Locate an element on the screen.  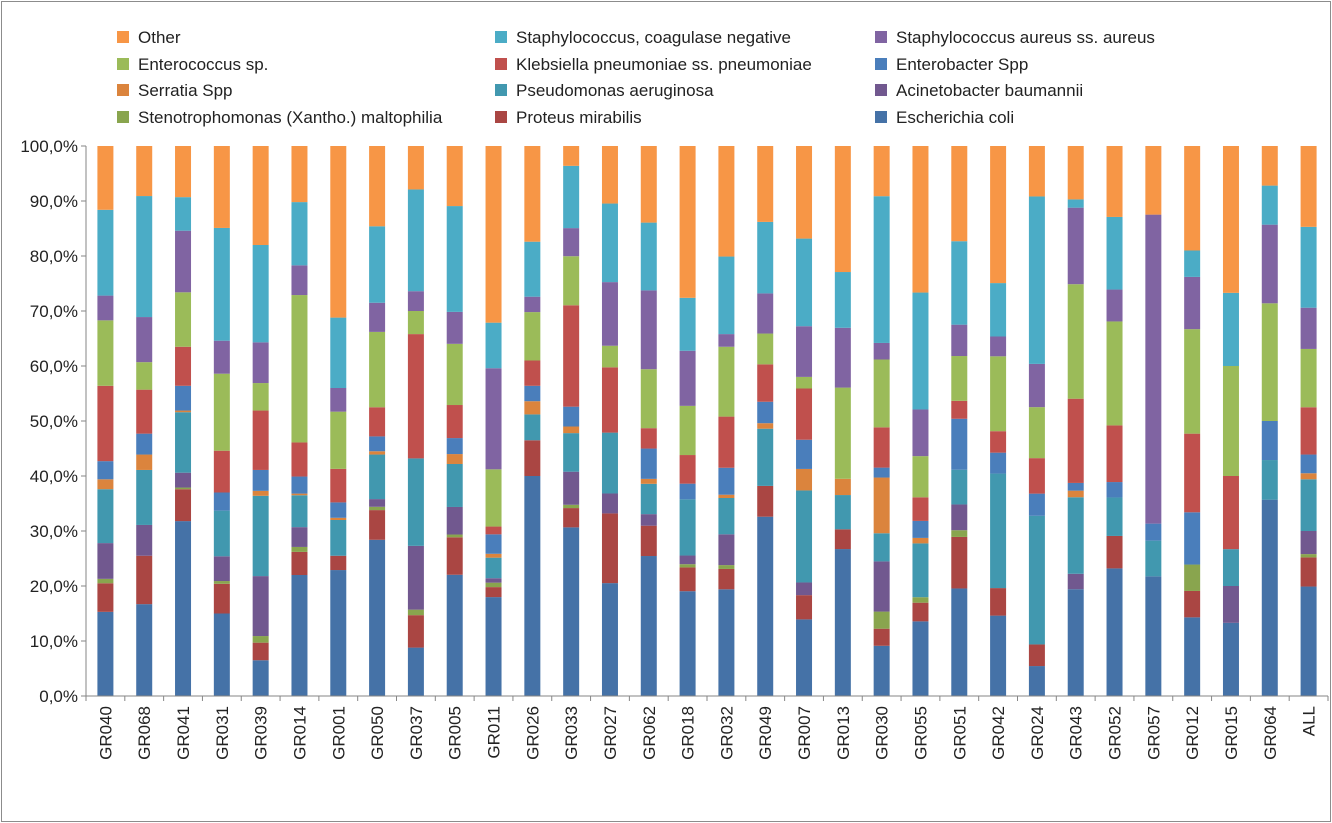
y-tick-label: 90,0% is located at coordinates (54, 201).